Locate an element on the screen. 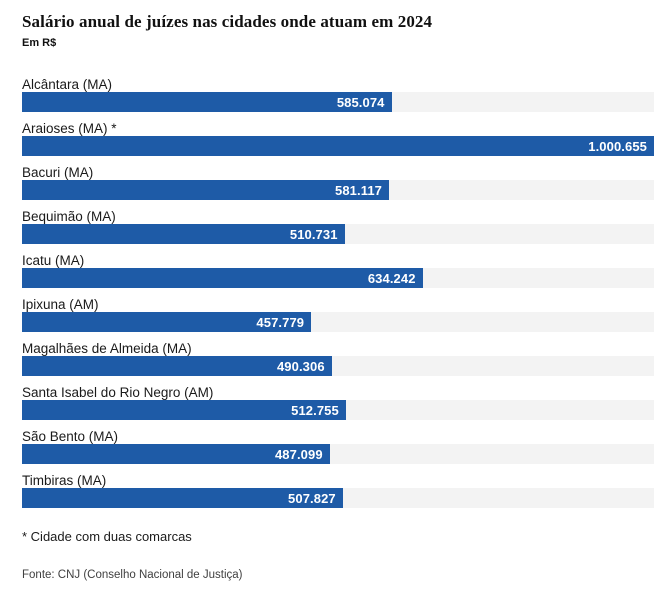  bar-value-label: 585.074 is located at coordinates (360, 102).